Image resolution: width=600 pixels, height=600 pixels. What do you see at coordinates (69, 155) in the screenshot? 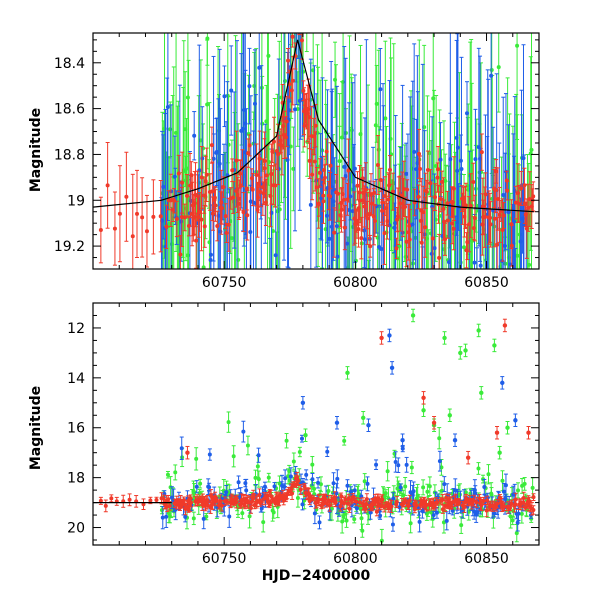
I see `top-y-tick-label: 18.8` at bounding box center [69, 155].